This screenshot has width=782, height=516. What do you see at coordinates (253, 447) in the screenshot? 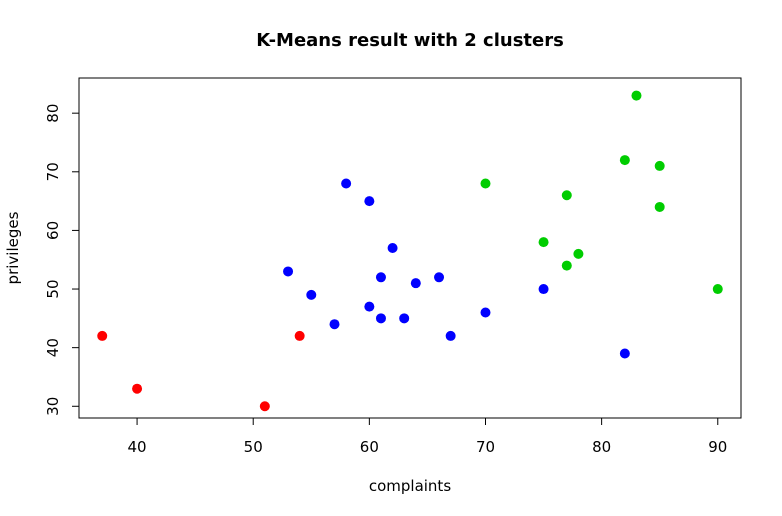
I see `x-tick-label: 50` at bounding box center [253, 447].